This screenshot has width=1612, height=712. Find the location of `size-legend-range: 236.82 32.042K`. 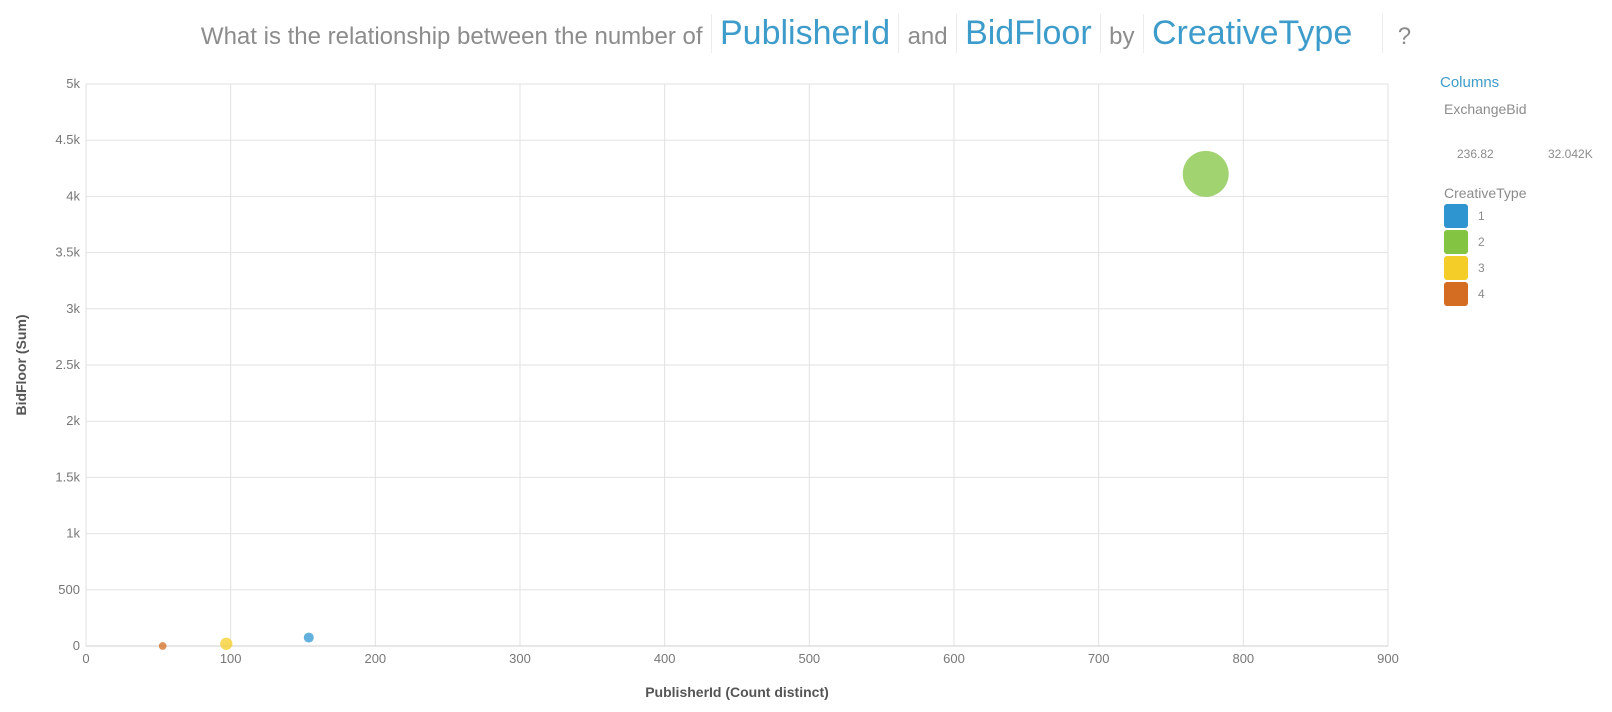

size-legend-range: 236.82 32.042K is located at coordinates (1525, 155).